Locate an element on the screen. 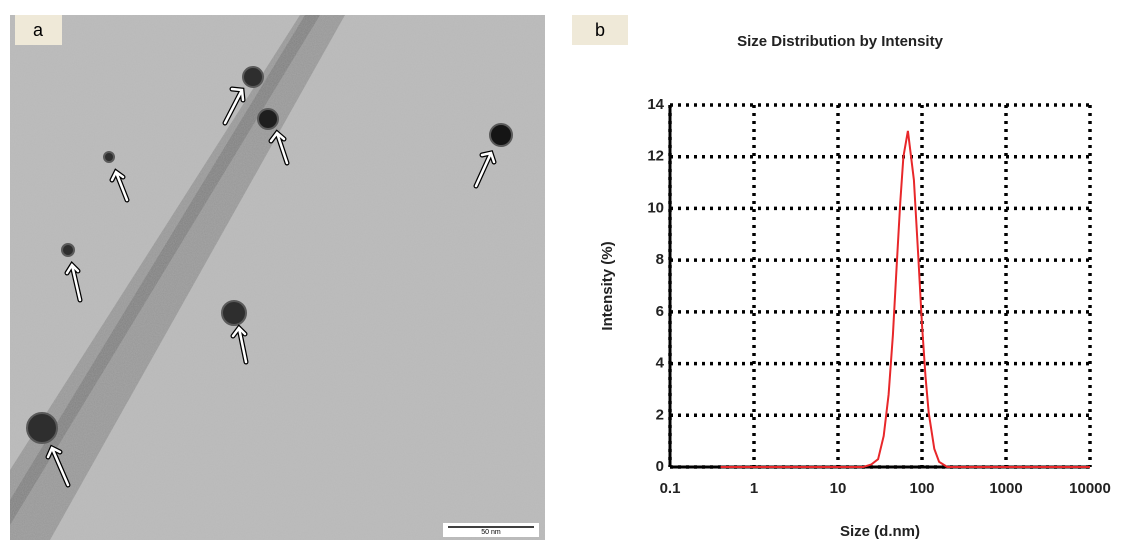 This screenshot has height=550, width=1136. scale-bar-label: 50 nm is located at coordinates (491, 532).